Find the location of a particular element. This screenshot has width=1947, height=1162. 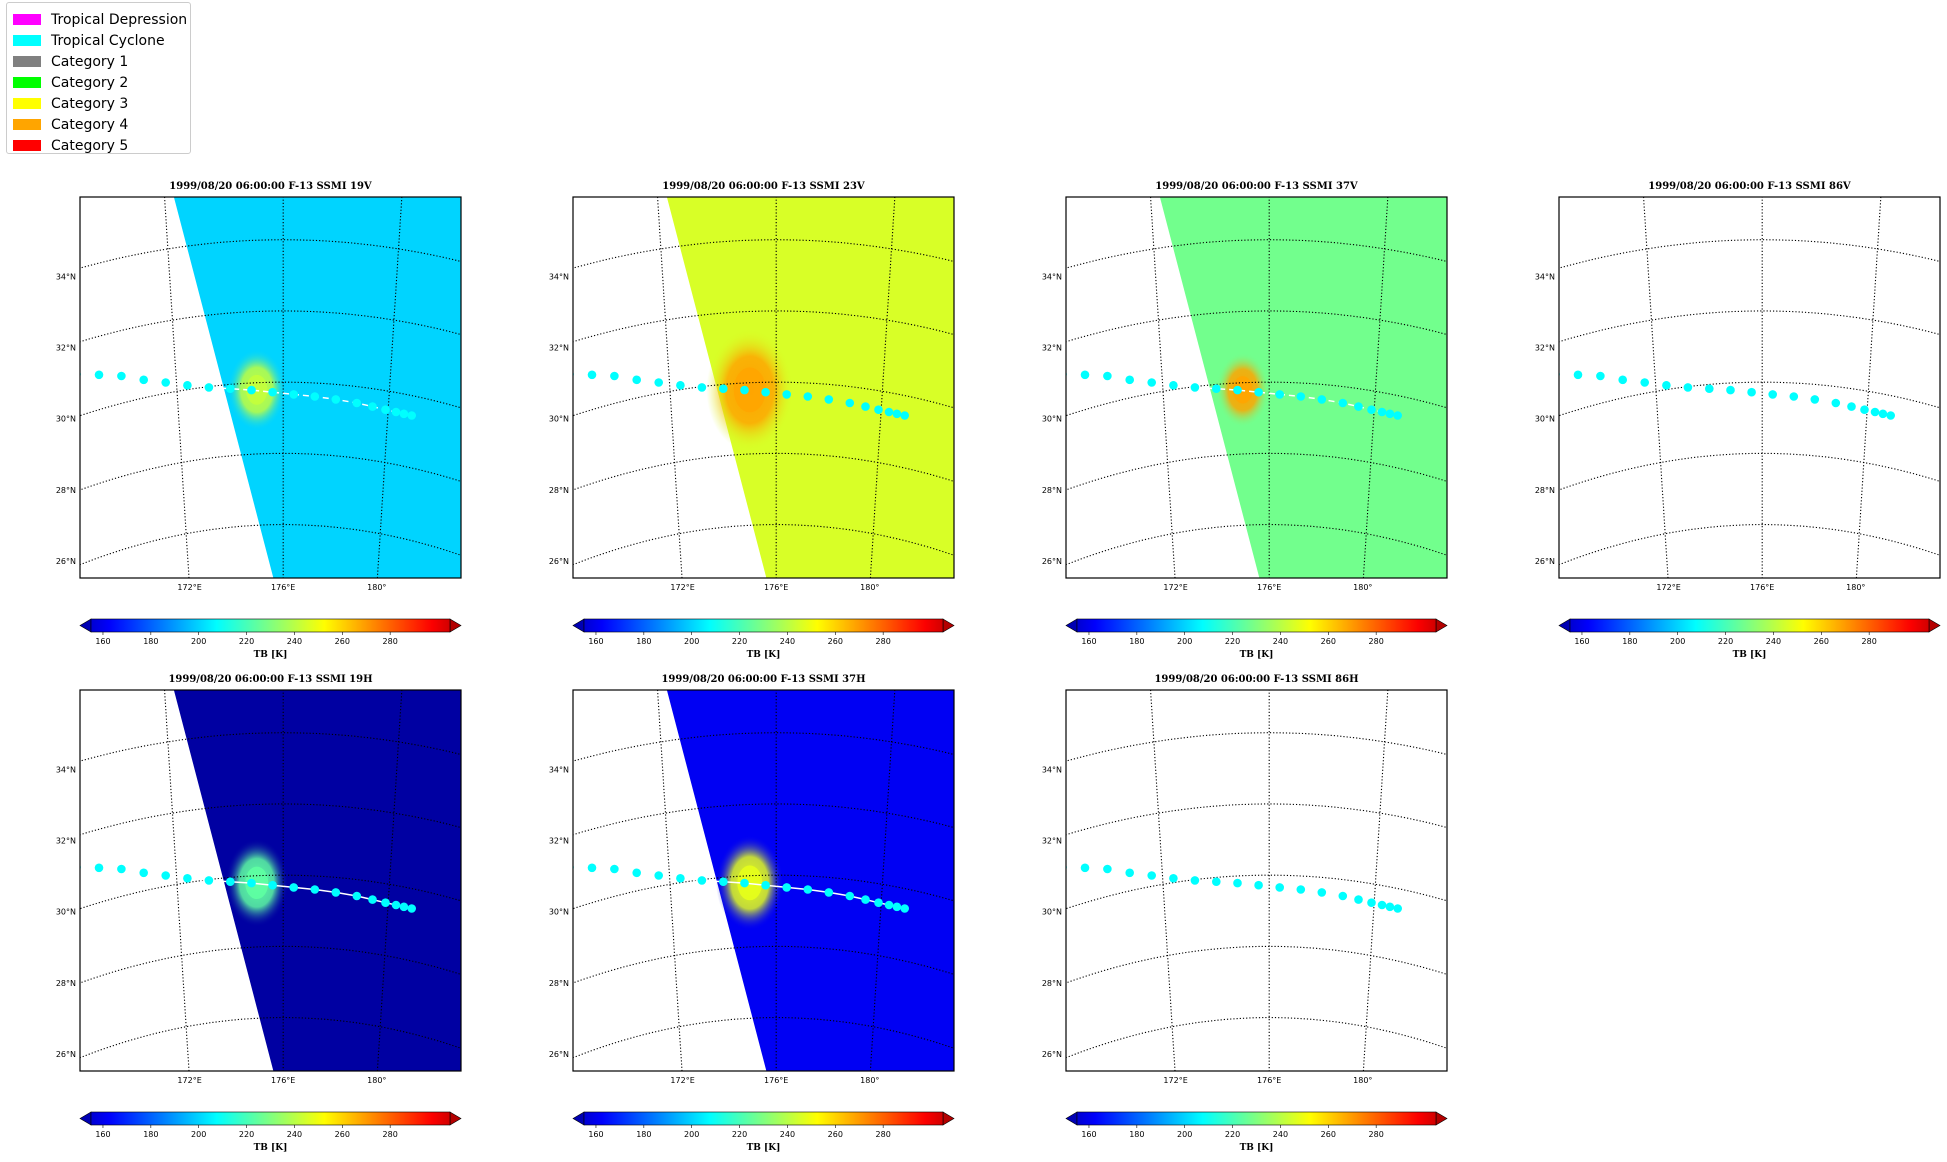

panel-title: 1999/08/20 06:00:00 F-13 SSMI 37V is located at coordinates (1256, 186).